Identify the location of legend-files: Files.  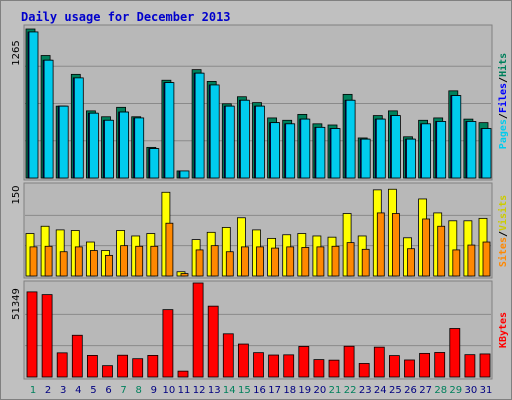
(503, 98).